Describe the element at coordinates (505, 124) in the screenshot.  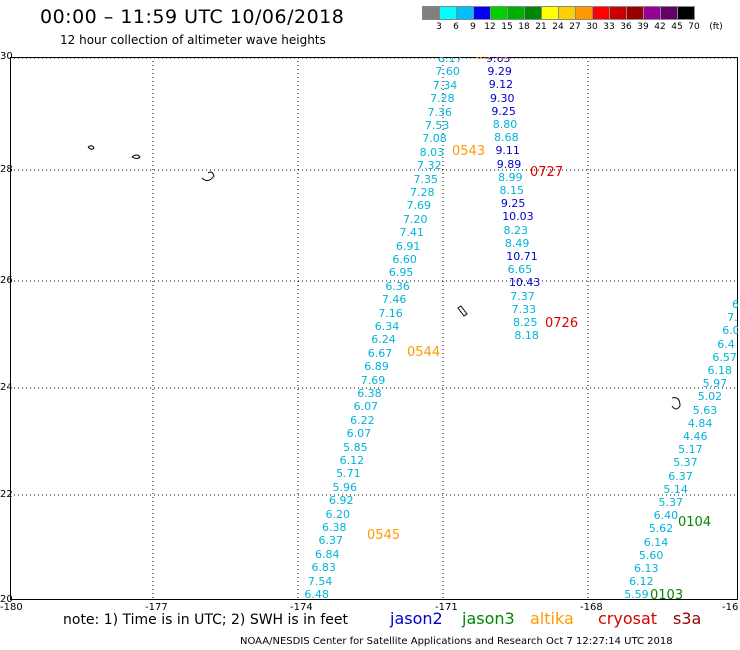
I see `track2-value: 8.80` at that location.